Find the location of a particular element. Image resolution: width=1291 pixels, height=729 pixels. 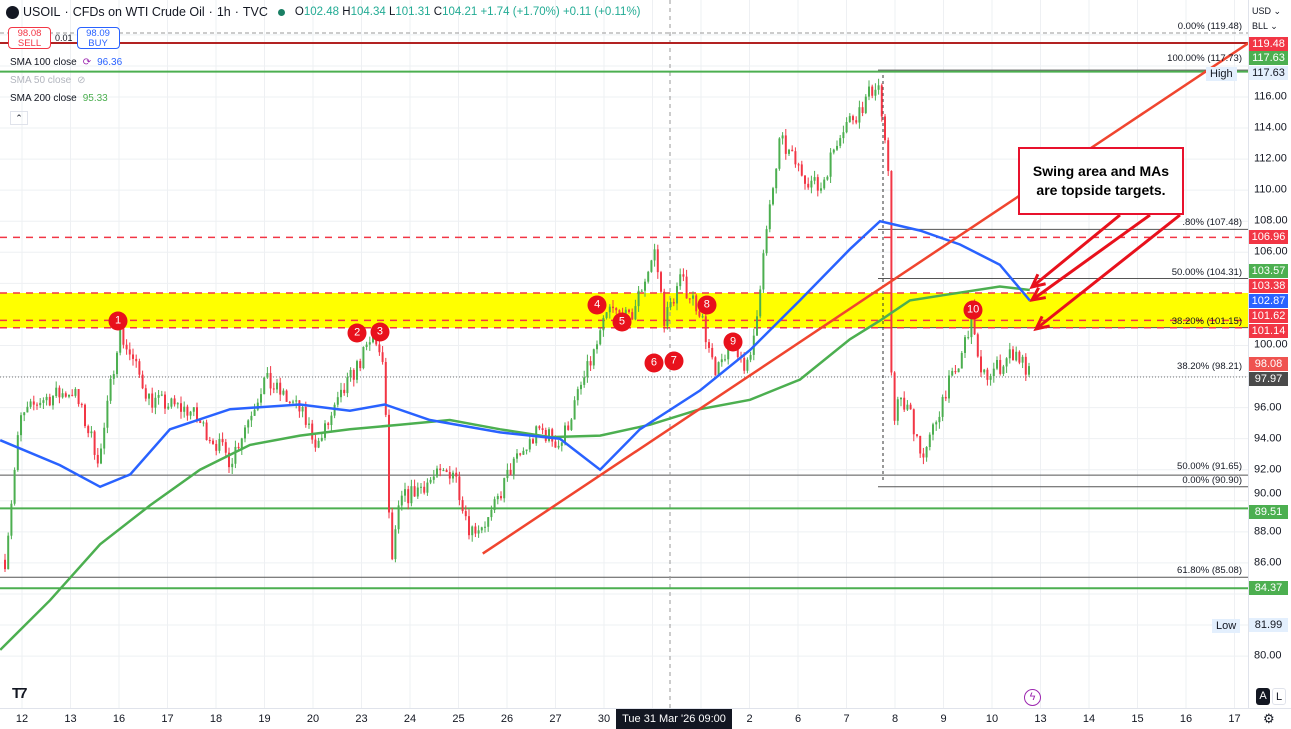

swing-marker: 6 is located at coordinates (654, 363).